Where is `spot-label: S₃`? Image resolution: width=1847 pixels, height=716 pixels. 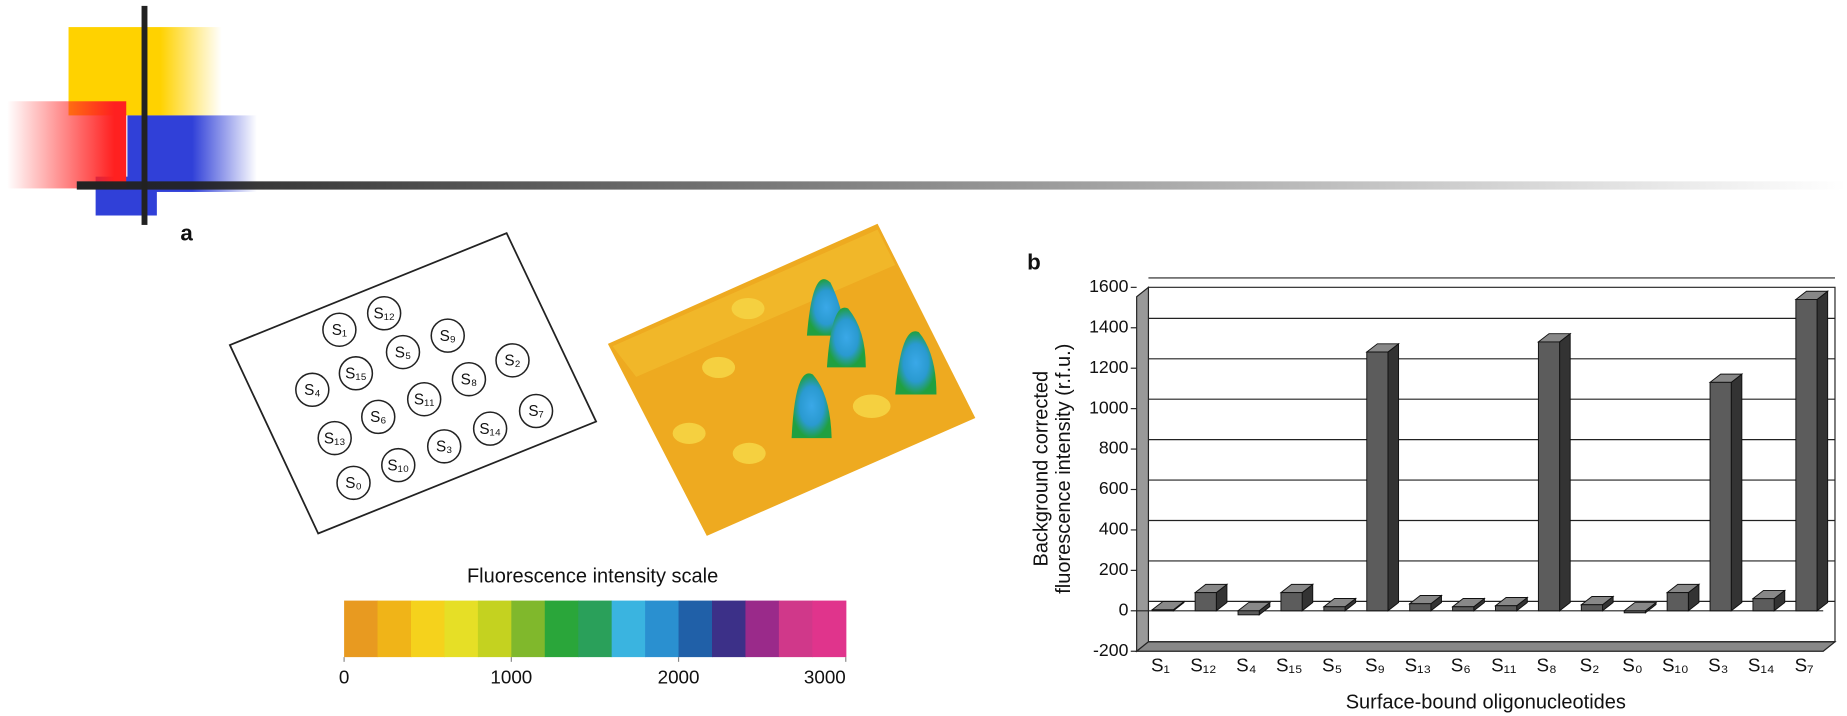
spot-label: S₃ is located at coordinates (444, 447).